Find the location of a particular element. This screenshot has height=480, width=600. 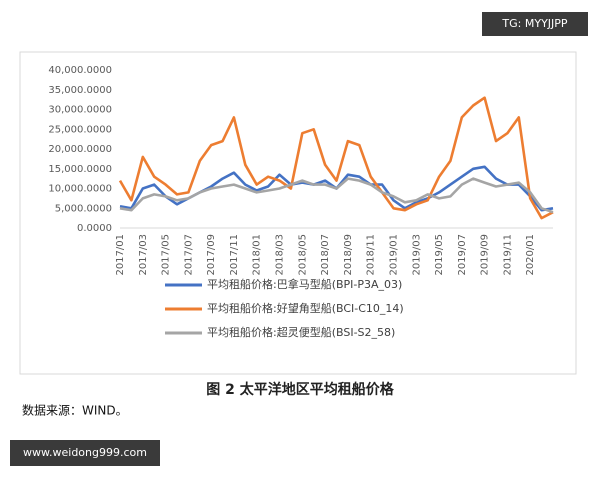

y-tick-label: 10,000.0000 is located at coordinates (80, 189).